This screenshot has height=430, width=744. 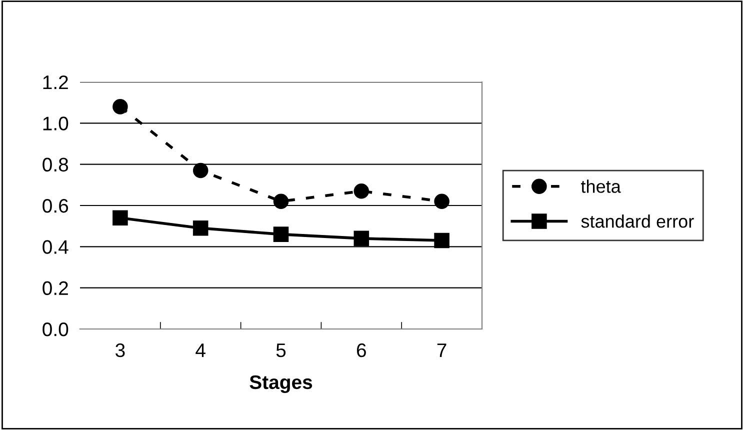 What do you see at coordinates (441, 350) in the screenshot?
I see `x-tick-label: 7` at bounding box center [441, 350].